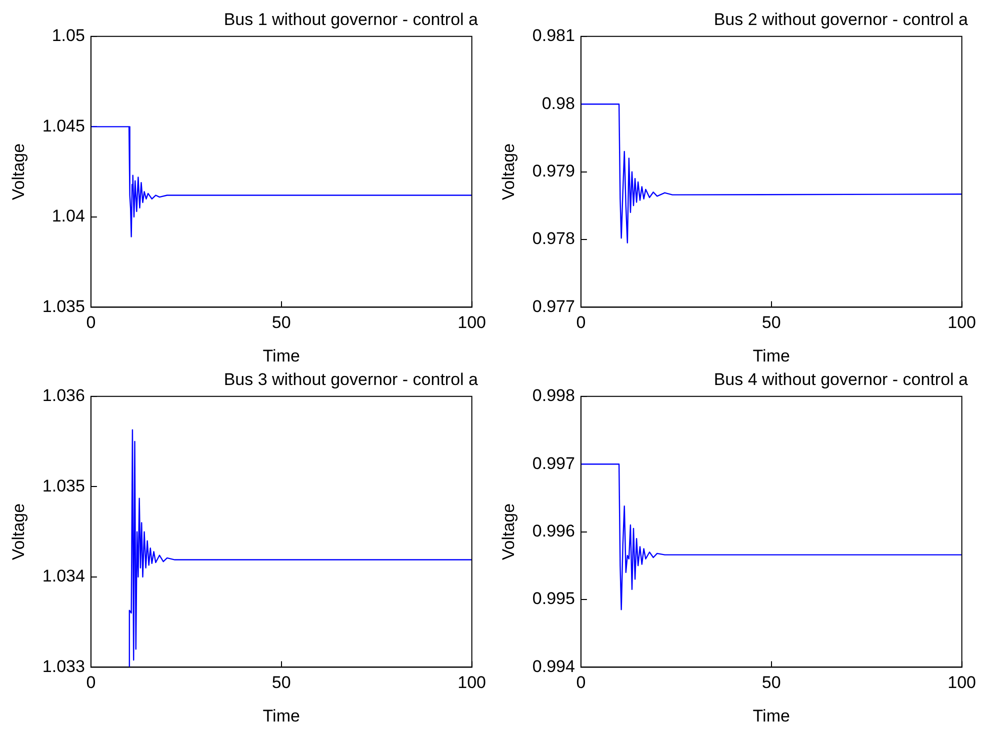 This screenshot has width=996, height=740. I want to click on y-tick-label: 0.979, so click(553, 170).